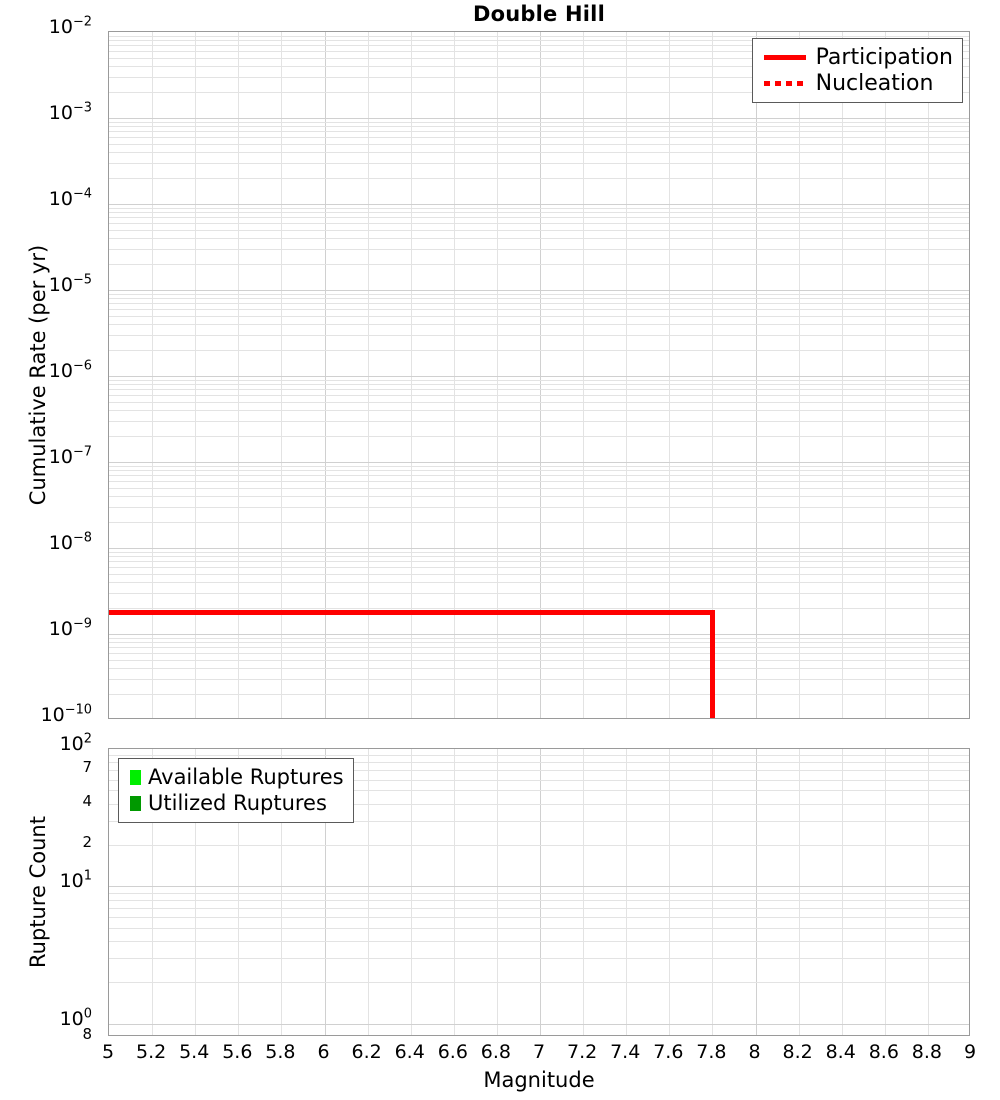 Image resolution: width=1000 pixels, height=1100 pixels. I want to click on legend-item-utilized-ruptures: Utilized Ruptures, so click(236, 803).